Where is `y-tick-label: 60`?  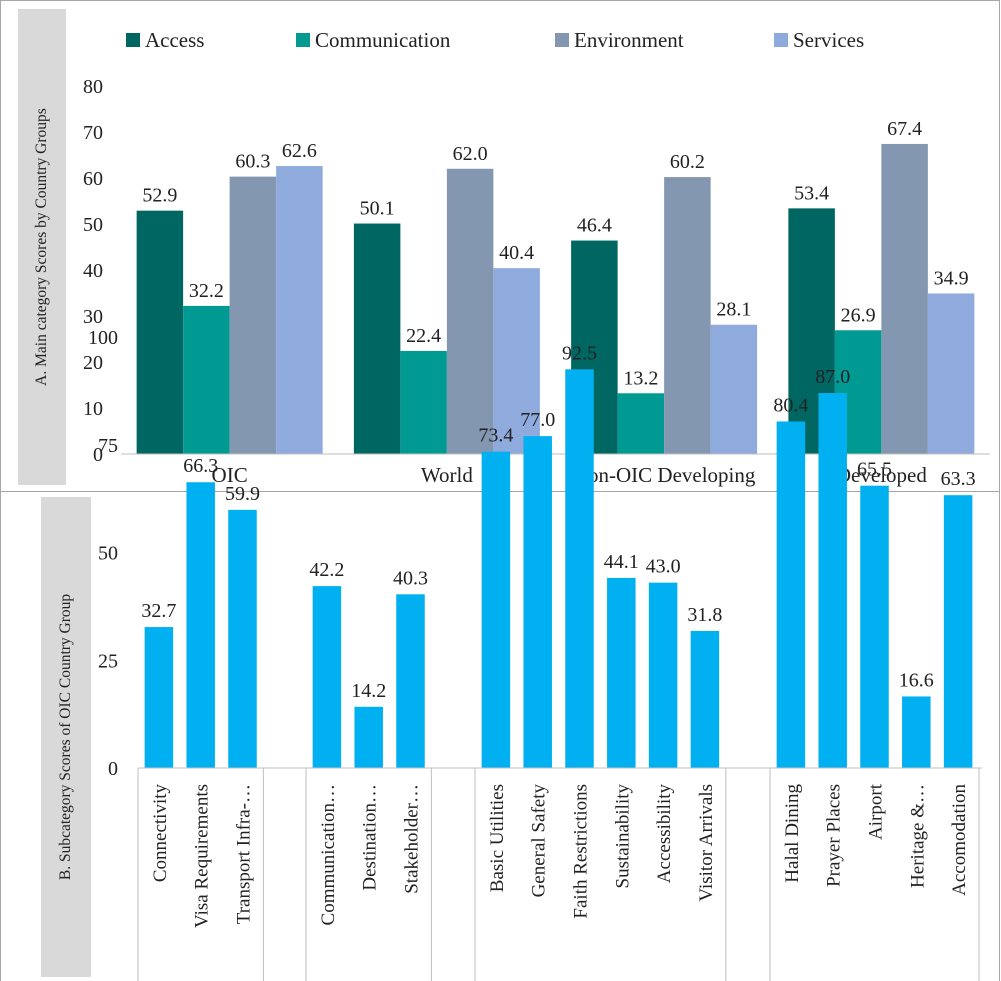 y-tick-label: 60 is located at coordinates (93, 179).